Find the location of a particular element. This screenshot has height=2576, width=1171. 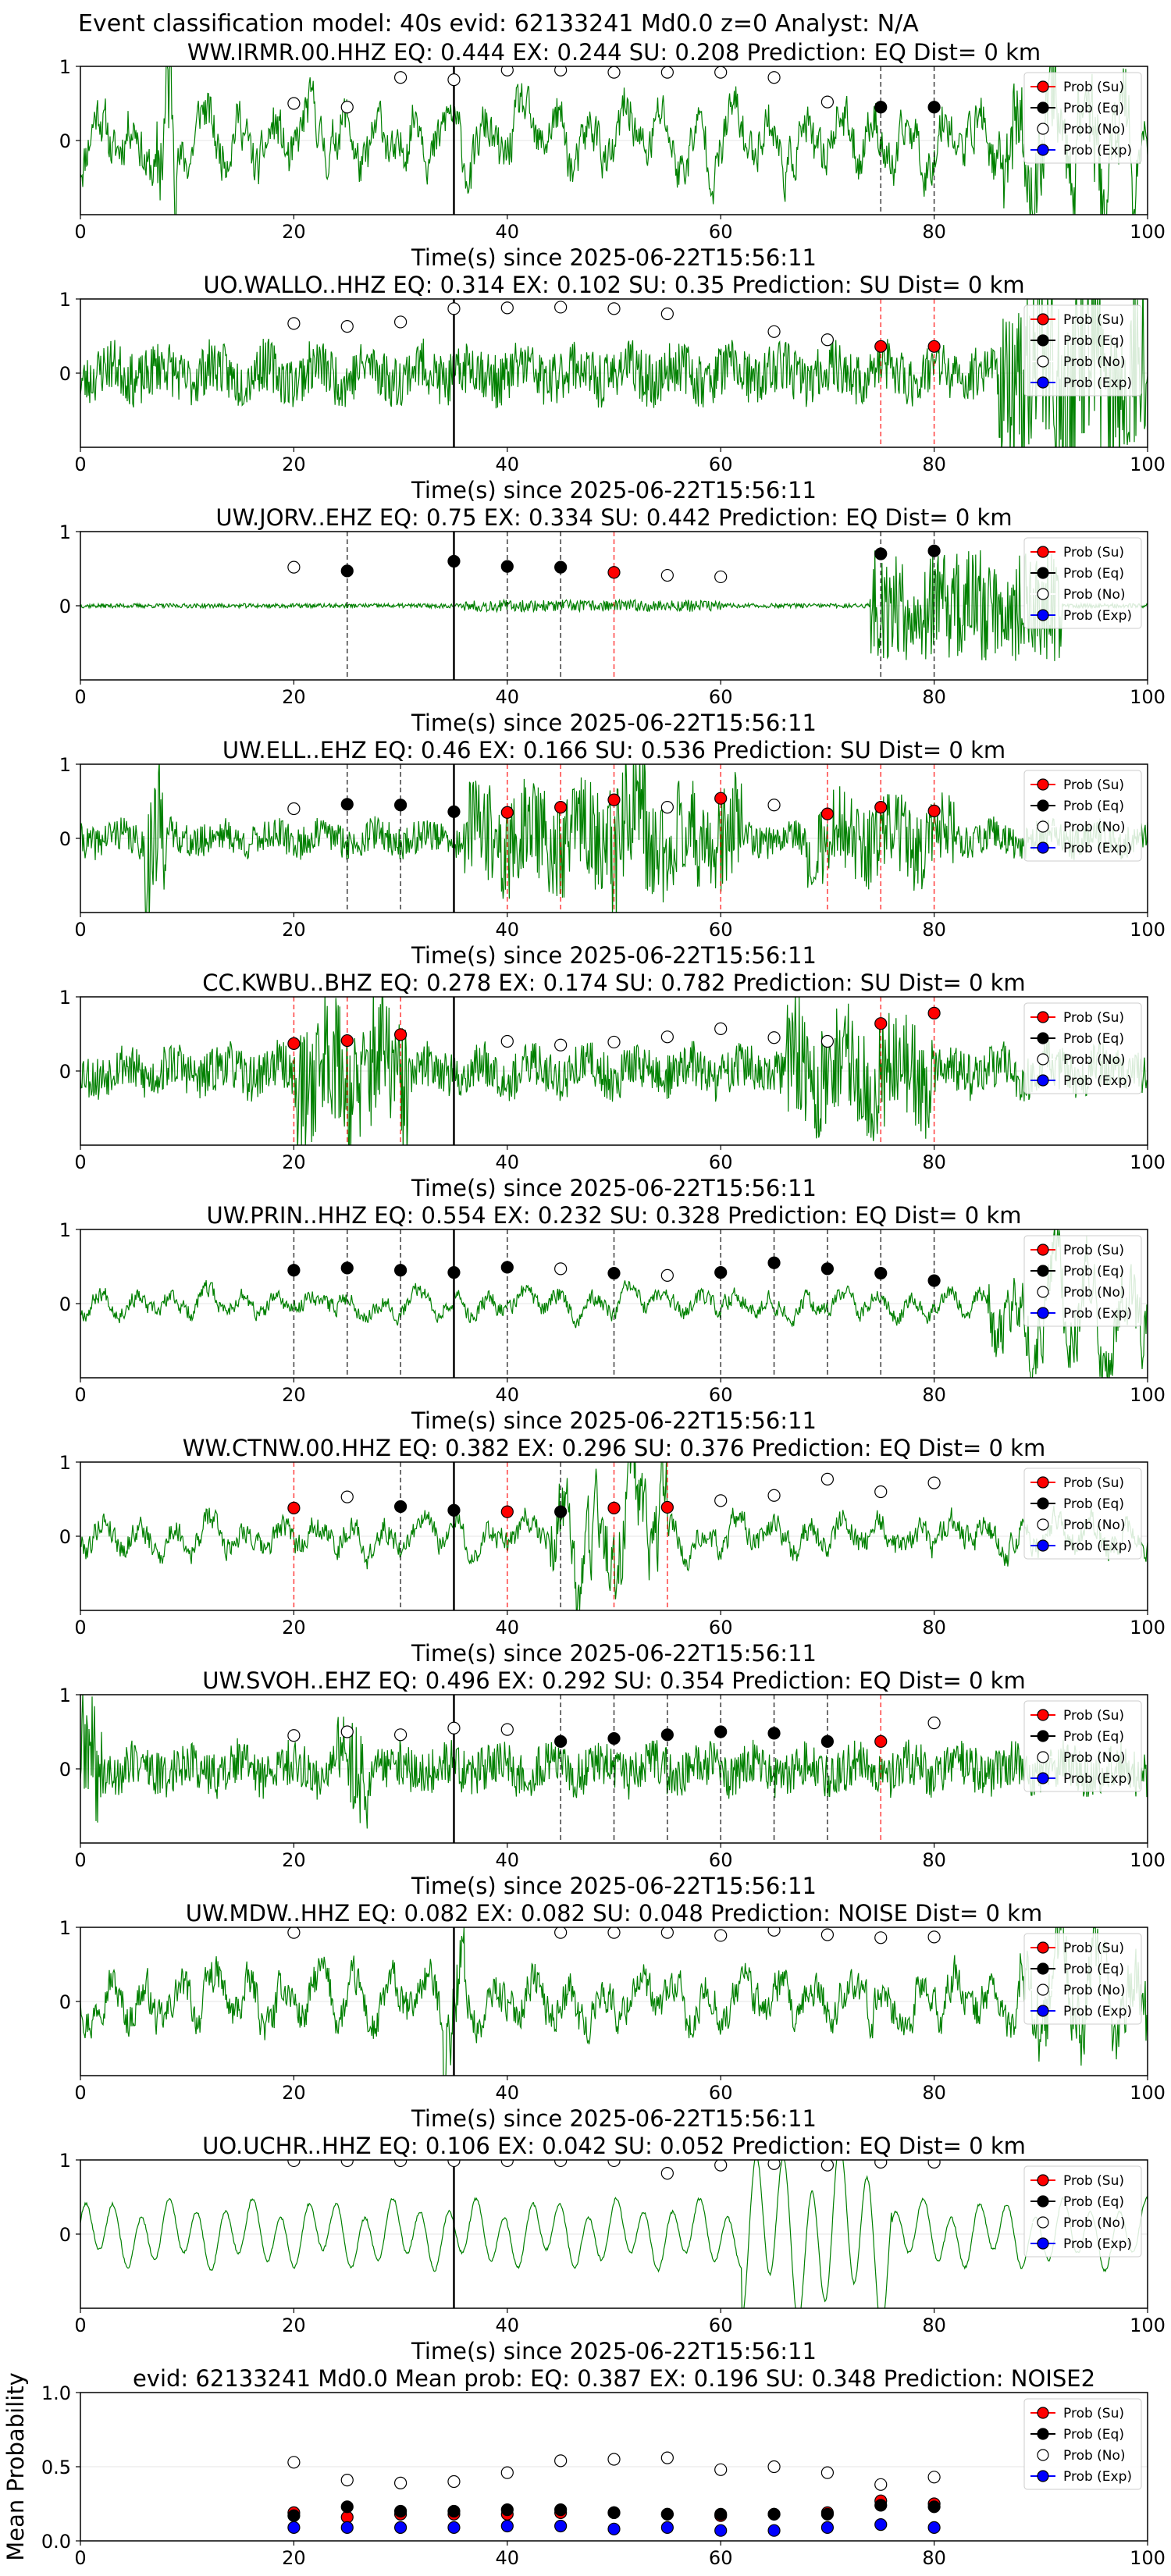

x-tick-label: 60 is located at coordinates (721, 464).